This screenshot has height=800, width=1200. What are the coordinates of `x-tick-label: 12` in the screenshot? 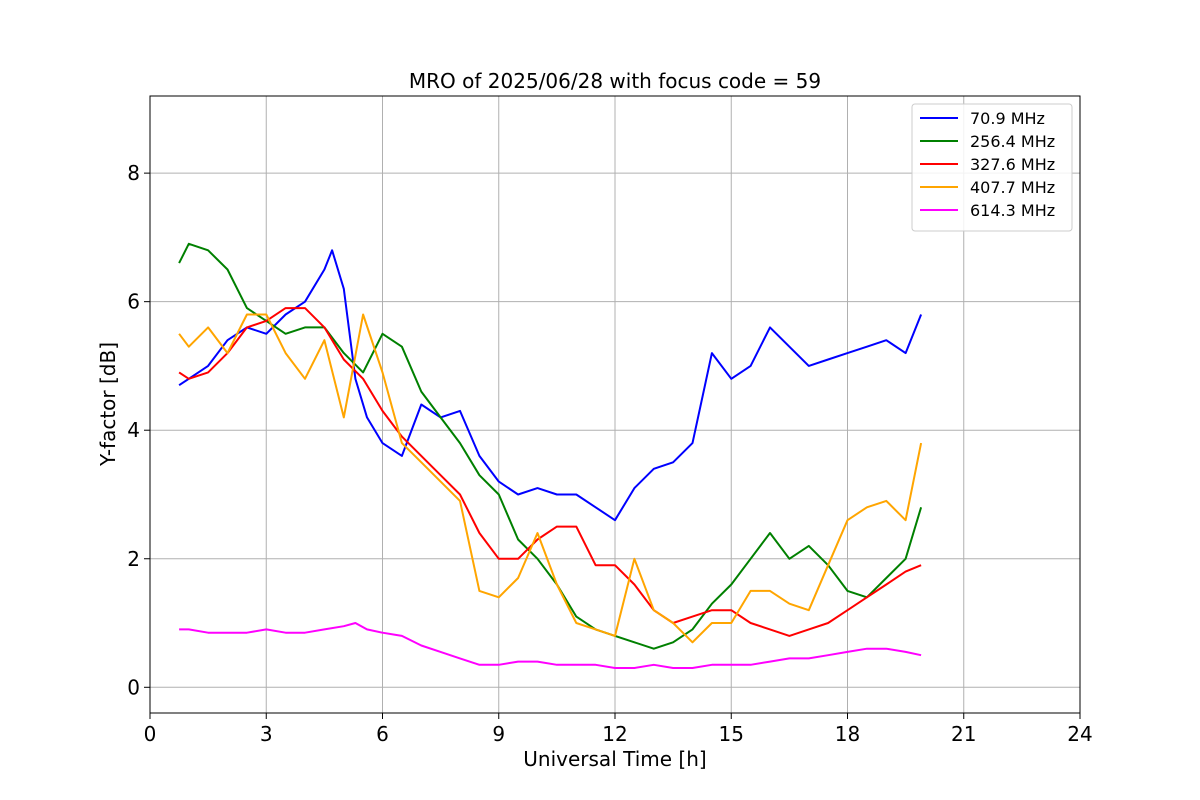 It's located at (614, 734).